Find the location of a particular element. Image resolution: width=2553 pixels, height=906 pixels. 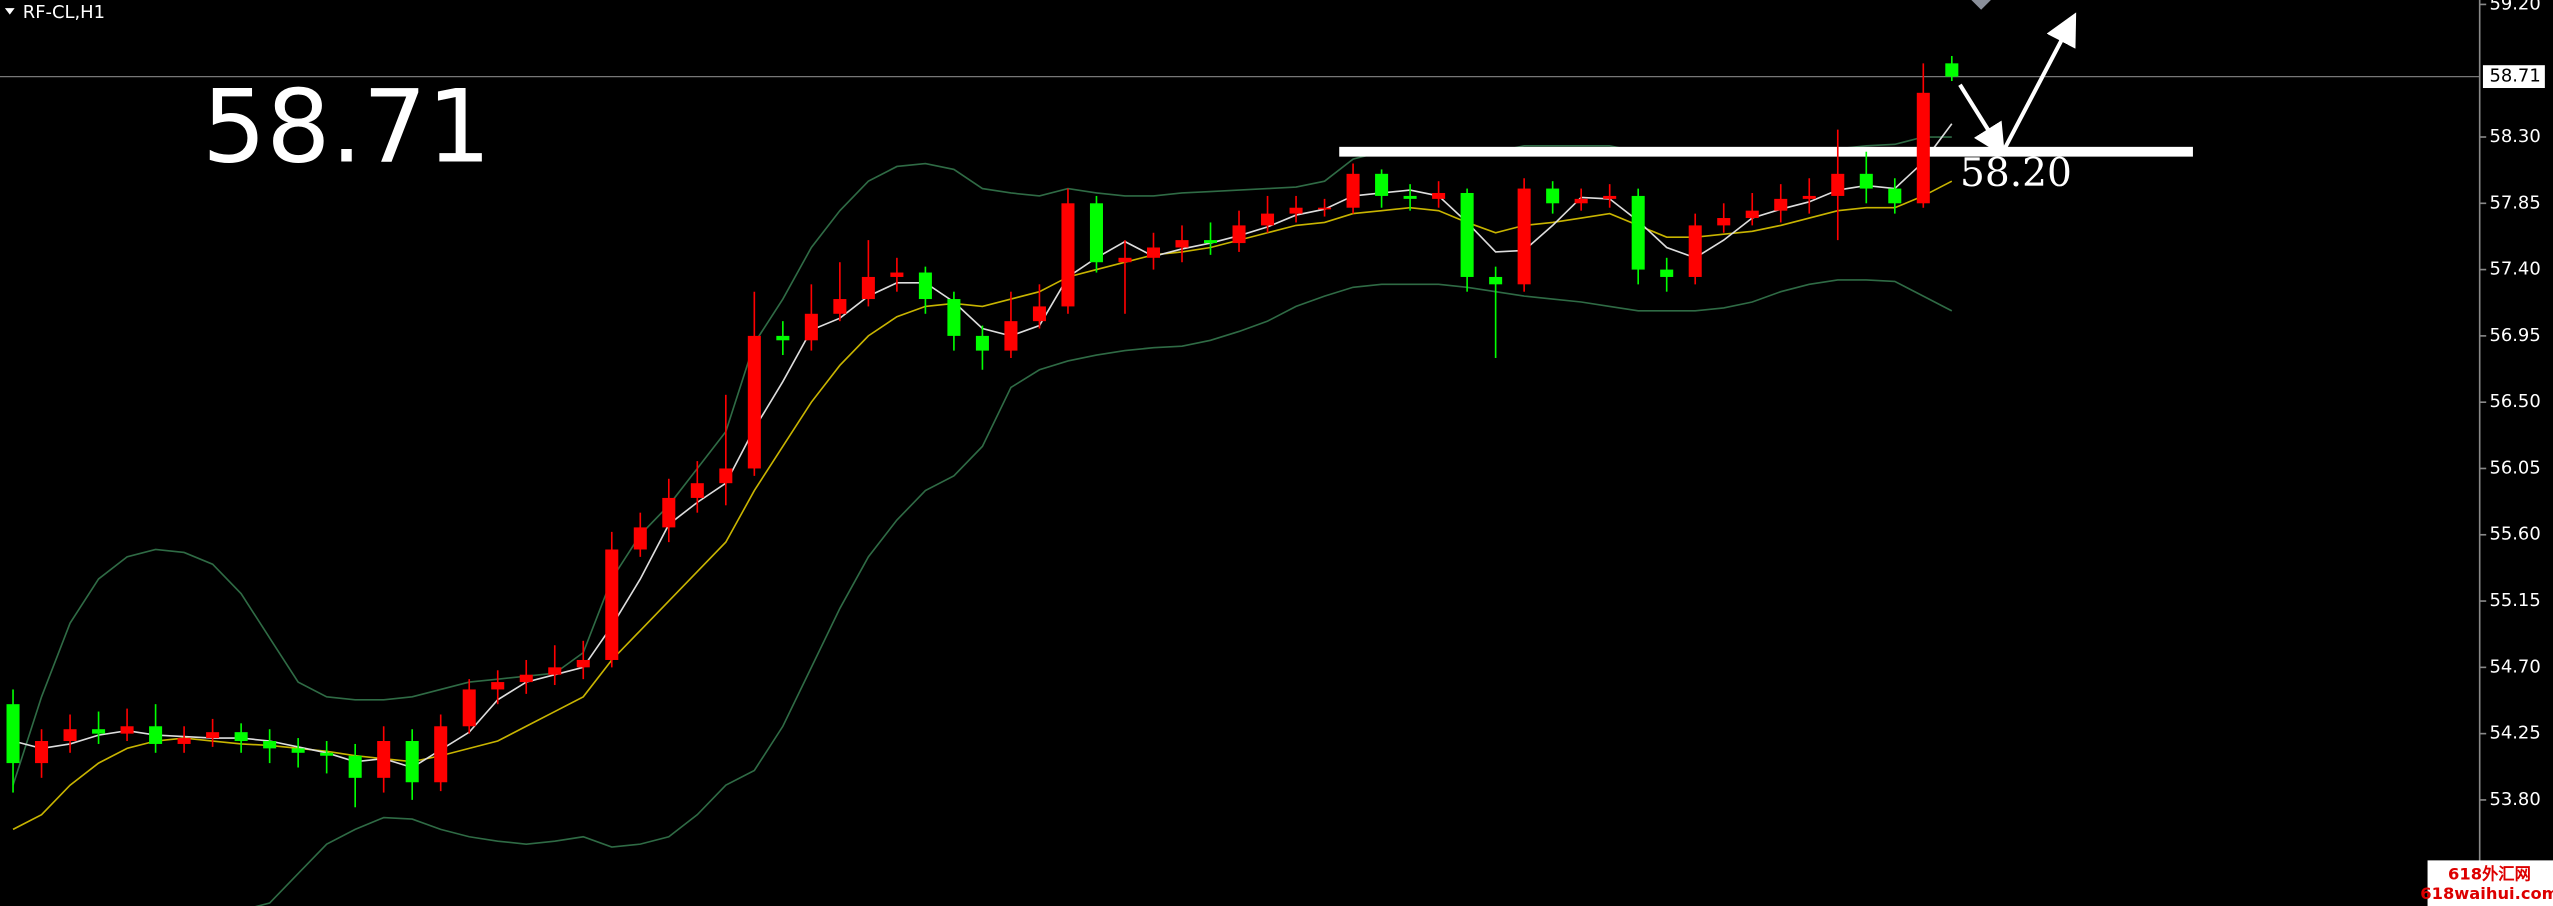

y-tick-label: 55.60 is located at coordinates (2514, 534).